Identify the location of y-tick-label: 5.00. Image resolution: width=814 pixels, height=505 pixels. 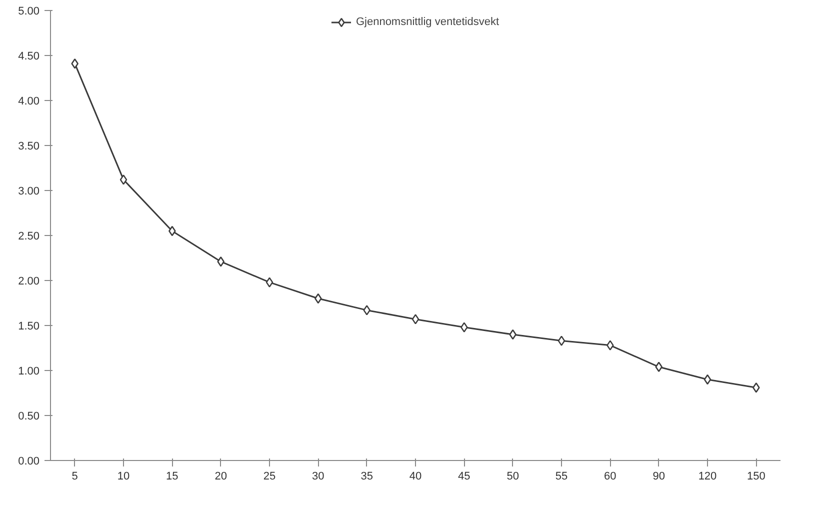
(29, 12).